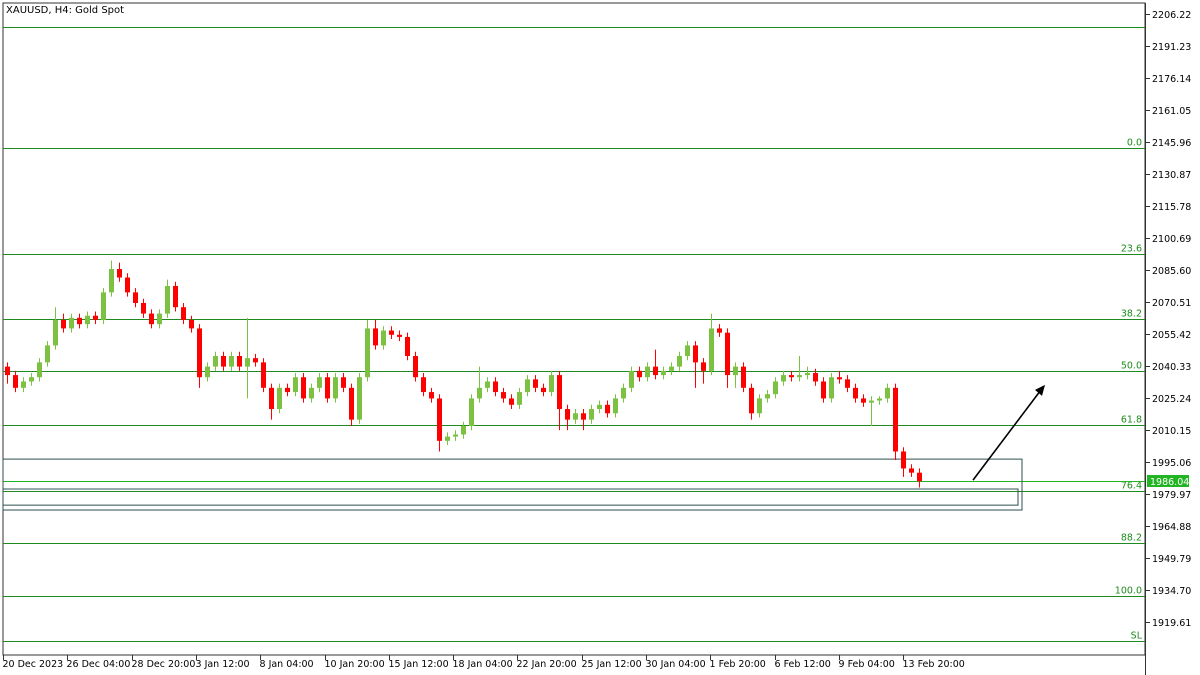  What do you see at coordinates (355, 664) in the screenshot?
I see `time-tick-label: 10 Jan 20:00` at bounding box center [355, 664].